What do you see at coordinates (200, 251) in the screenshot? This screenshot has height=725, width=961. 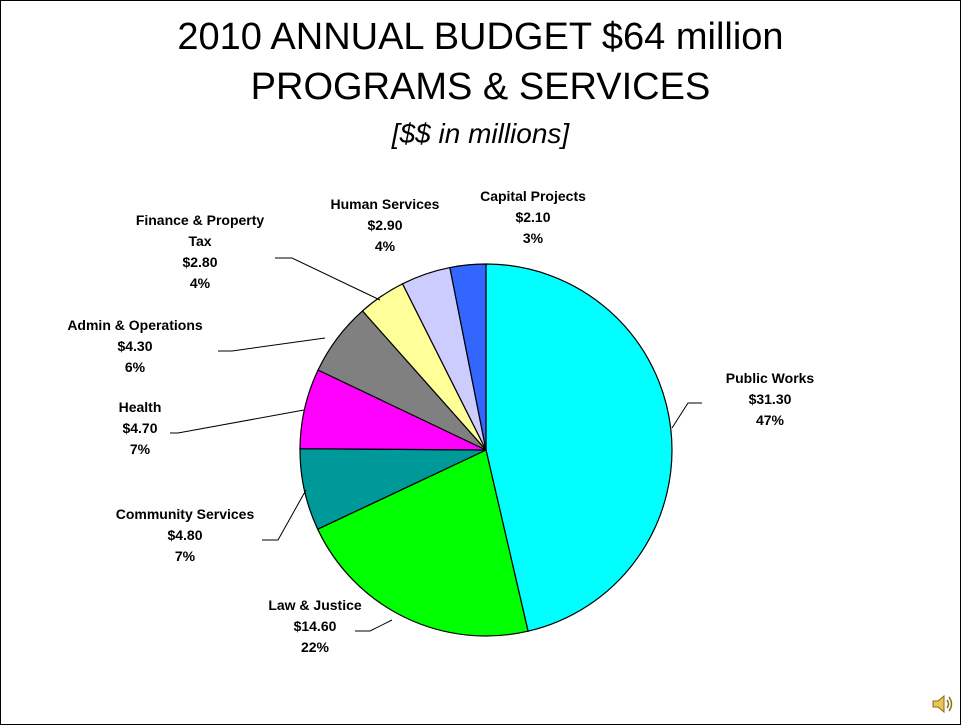 I see `slice-label-finance-property-tax: Finance & Property Tax $2.80 4%` at bounding box center [200, 251].